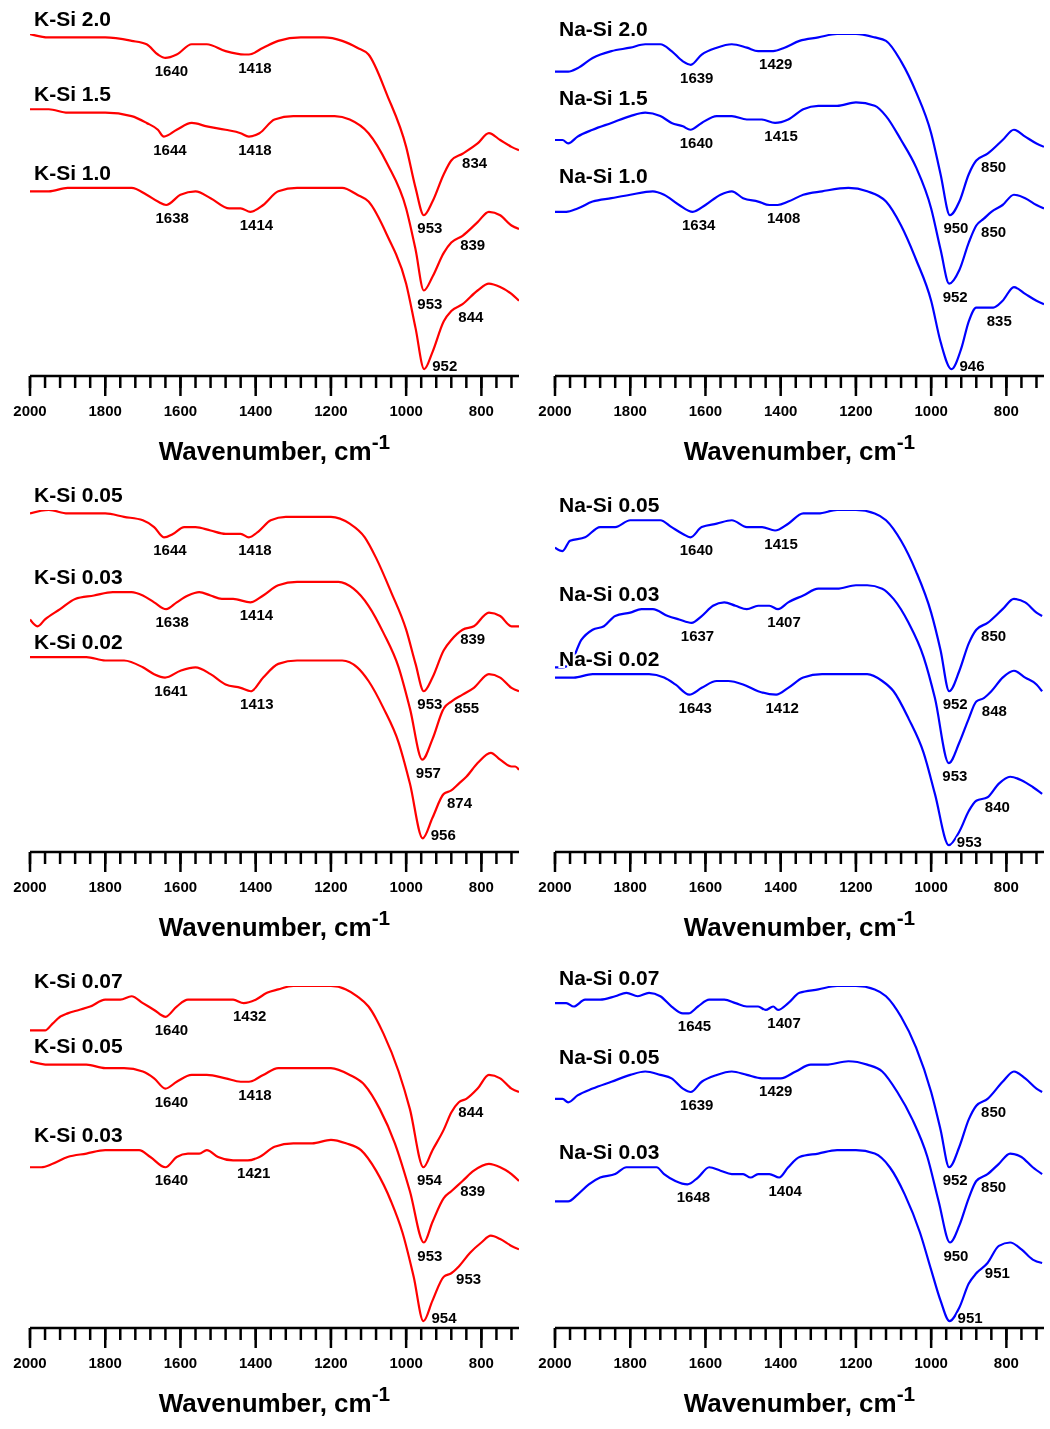 Image resolution: width=1050 pixels, height=1429 pixels. Describe the element at coordinates (781, 543) in the screenshot. I see `annotation: 1415` at that location.